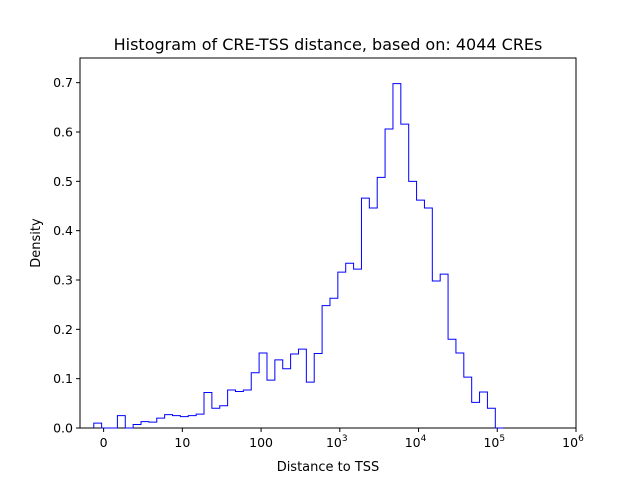 This screenshot has width=640, height=480. Describe the element at coordinates (63, 82) in the screenshot. I see `y-tick-label: 0.7` at that location.